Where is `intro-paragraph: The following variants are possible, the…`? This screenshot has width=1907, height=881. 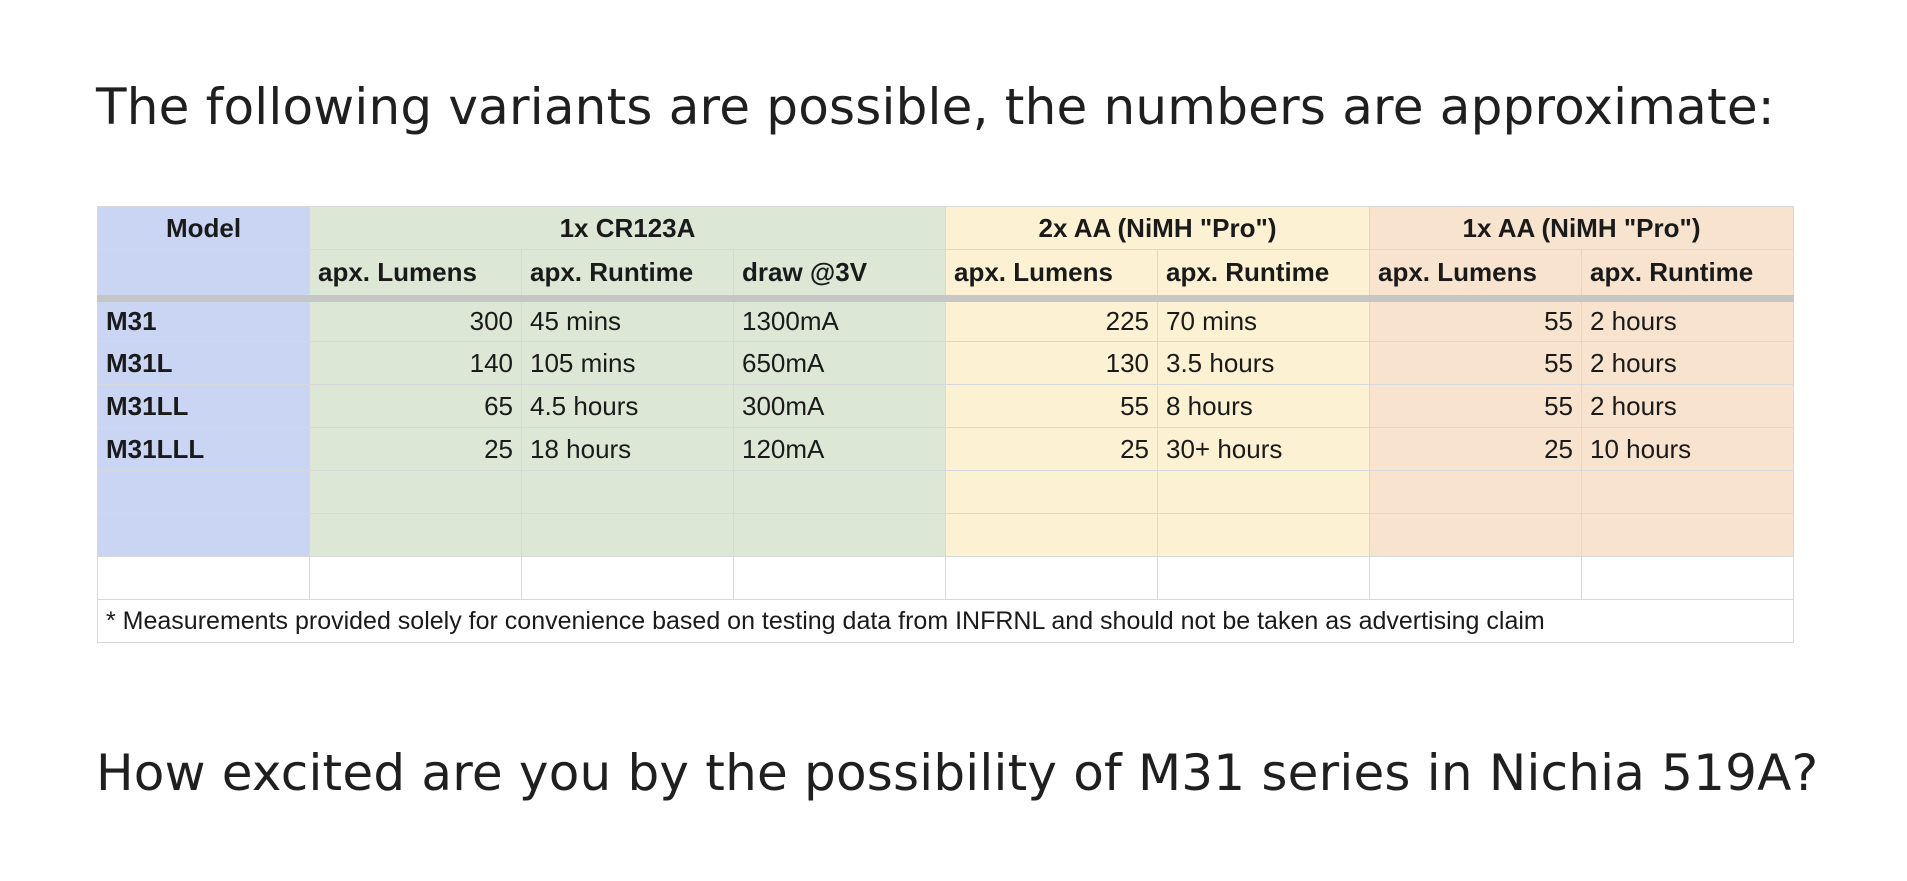 intro-paragraph: The following variants are possible, the… is located at coordinates (935, 107).